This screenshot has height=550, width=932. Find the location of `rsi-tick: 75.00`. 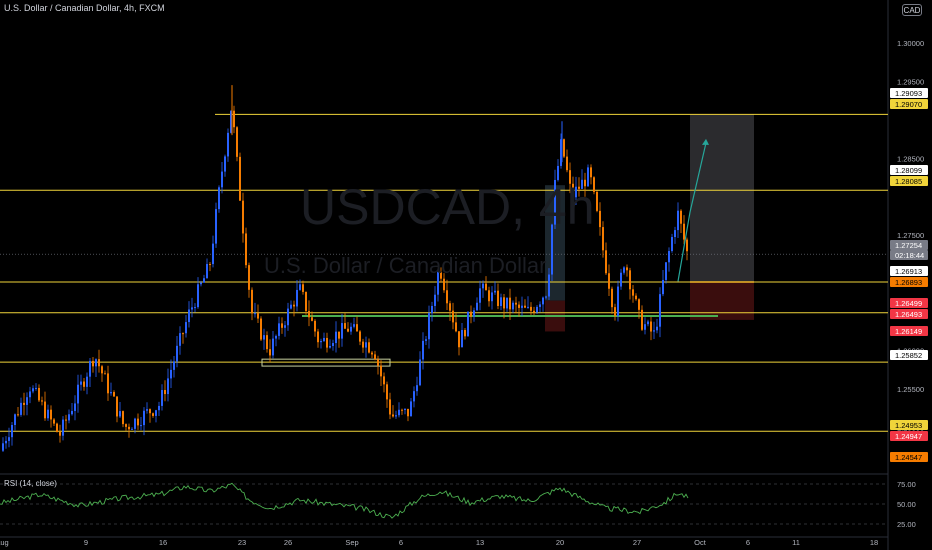

rsi-tick: 75.00 is located at coordinates (906, 484).